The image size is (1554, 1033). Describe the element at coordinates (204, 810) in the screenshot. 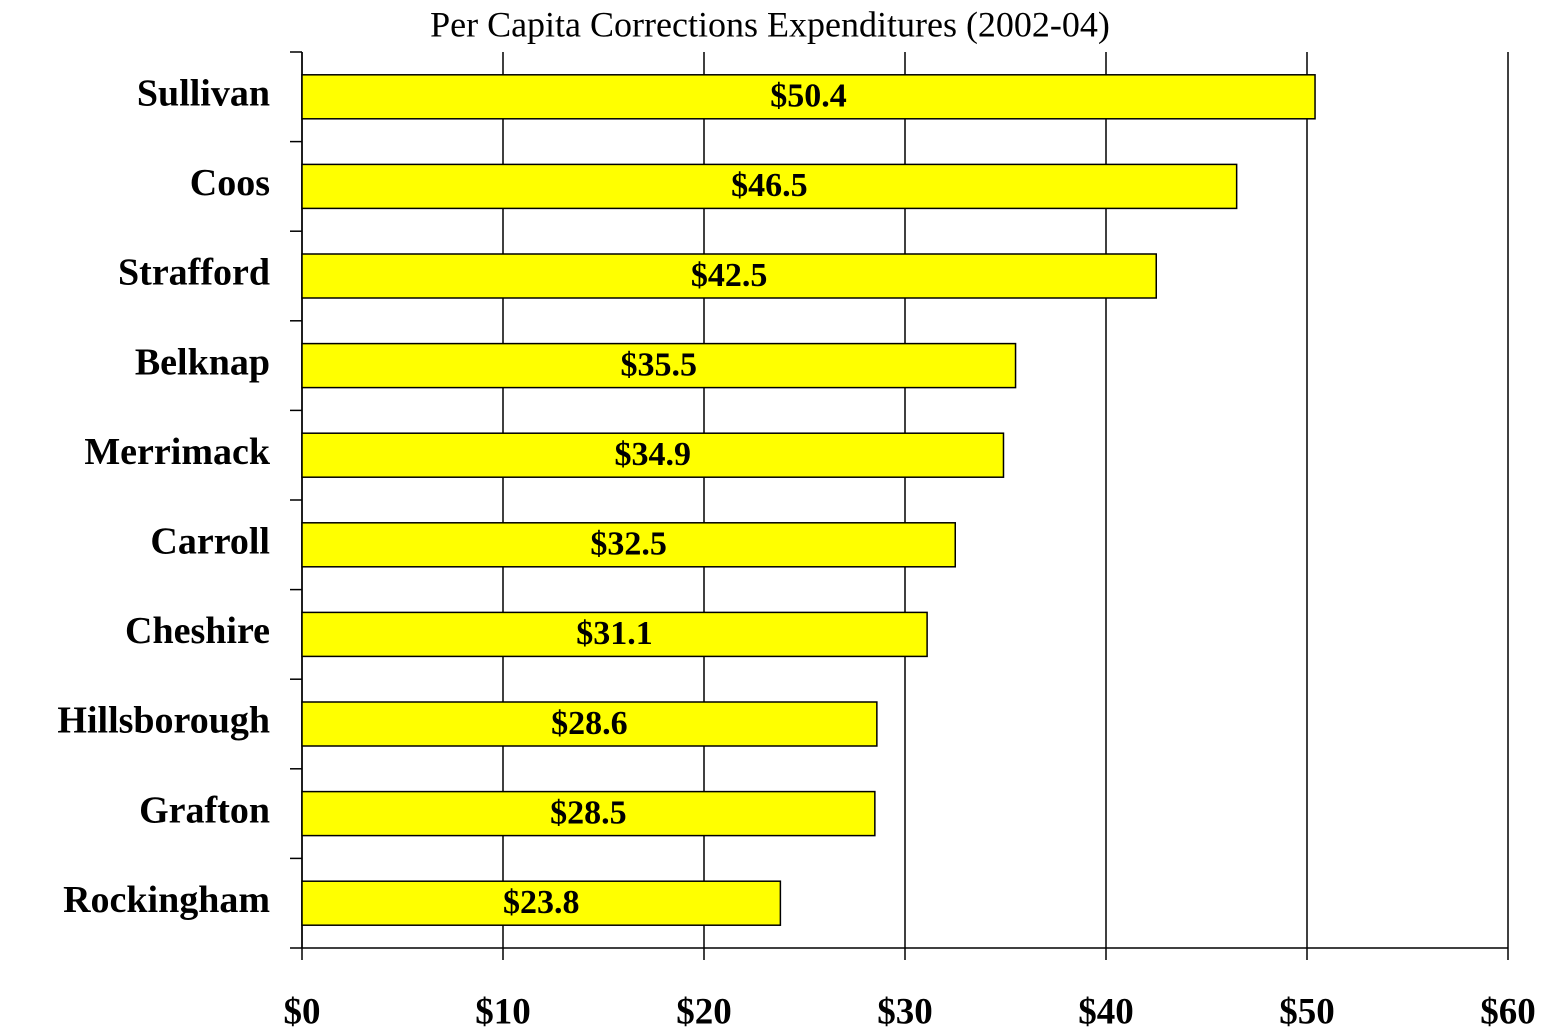

I see `y-tick-label: Grafton` at that location.